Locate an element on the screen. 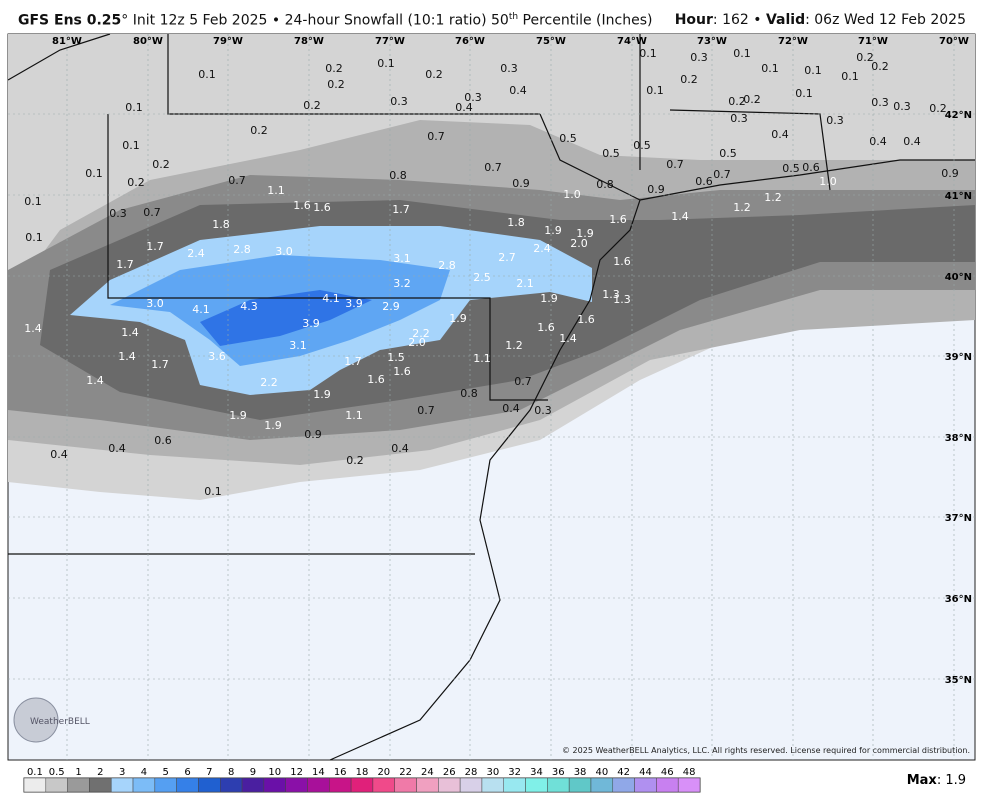 Image resolution: width=984 pixels, height=808 pixels. latitude-label: 37°N is located at coordinates (958, 518).